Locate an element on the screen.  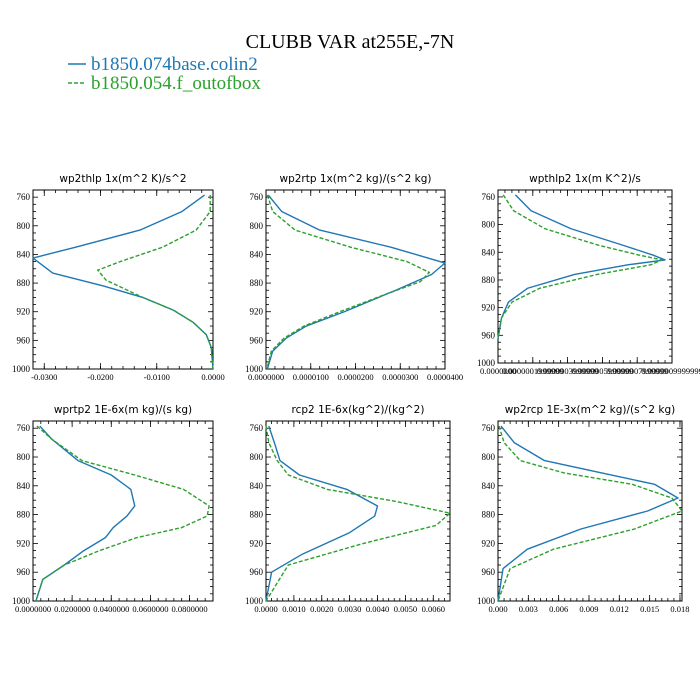
x-tick-label: 0.0000200 is located at coordinates (355, 377).